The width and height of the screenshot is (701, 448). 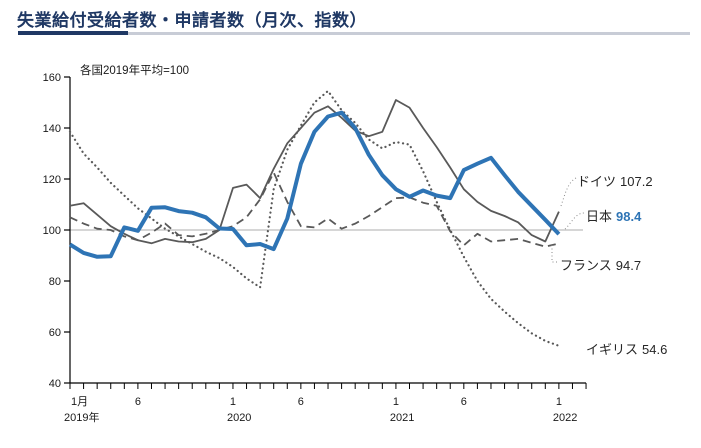 What do you see at coordinates (568, 192) in the screenshot?
I see `leader-line-germany` at bounding box center [568, 192].